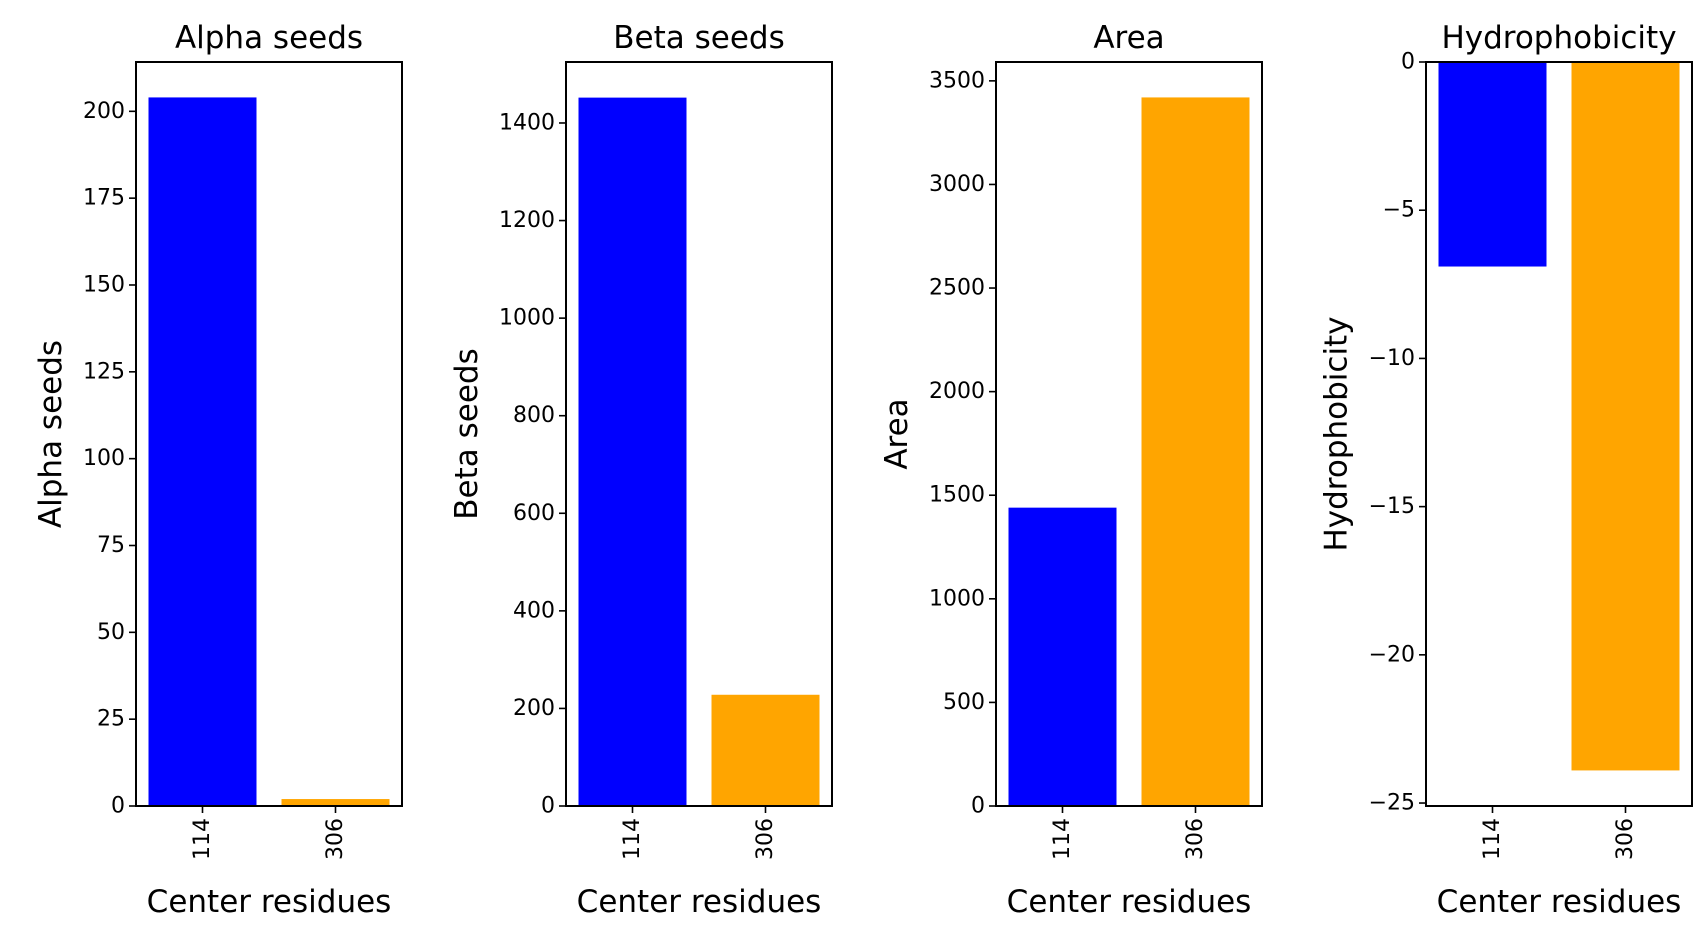  Describe the element at coordinates (269, 38) in the screenshot. I see `chart-title: Alpha seeds` at that location.